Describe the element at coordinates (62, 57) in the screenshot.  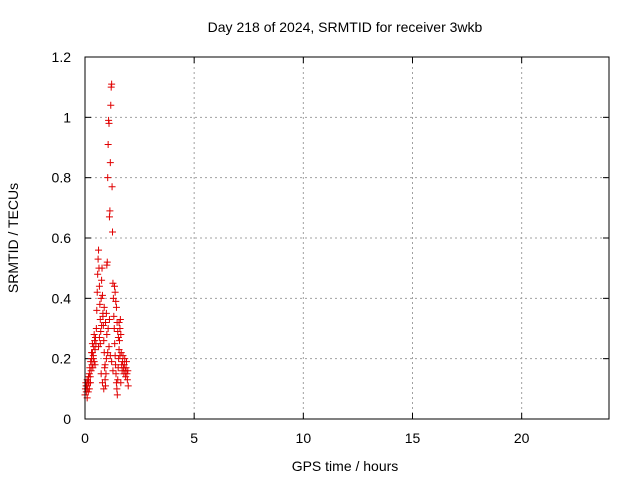
I see `y-tick-label: 1.2` at that location.